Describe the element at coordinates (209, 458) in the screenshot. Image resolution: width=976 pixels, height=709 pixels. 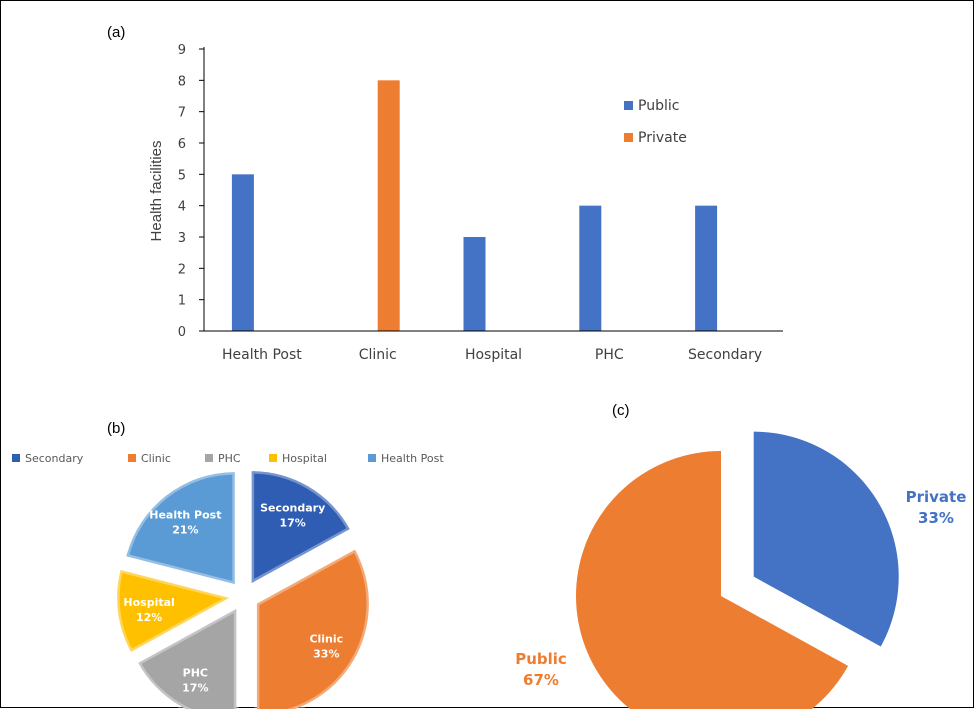
I see `legend-swatch-phc` at that location.